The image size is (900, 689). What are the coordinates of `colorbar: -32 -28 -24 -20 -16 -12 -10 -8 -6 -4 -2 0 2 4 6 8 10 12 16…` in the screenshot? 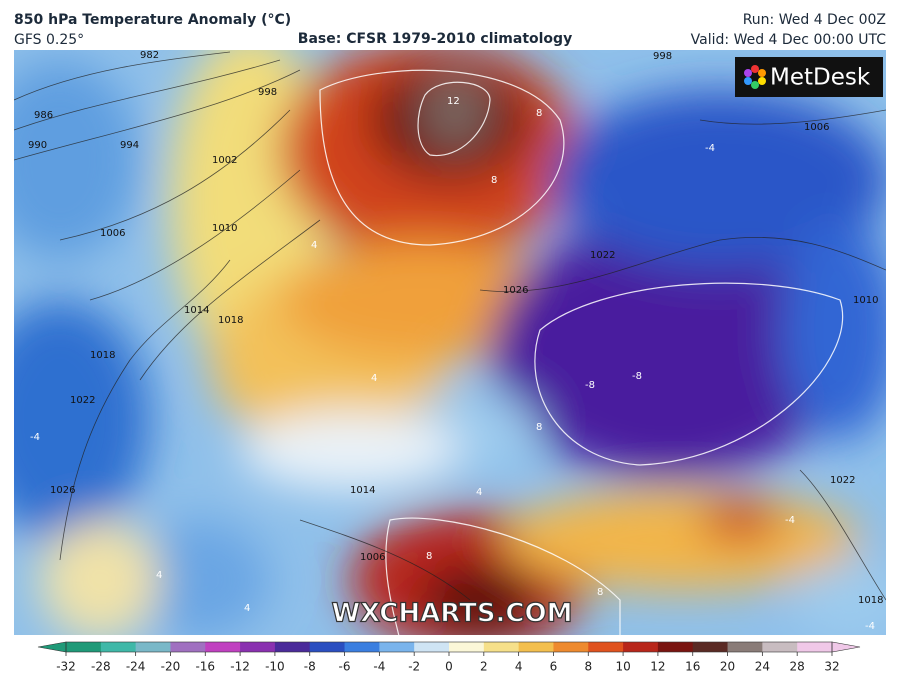 It's located at (449, 657).